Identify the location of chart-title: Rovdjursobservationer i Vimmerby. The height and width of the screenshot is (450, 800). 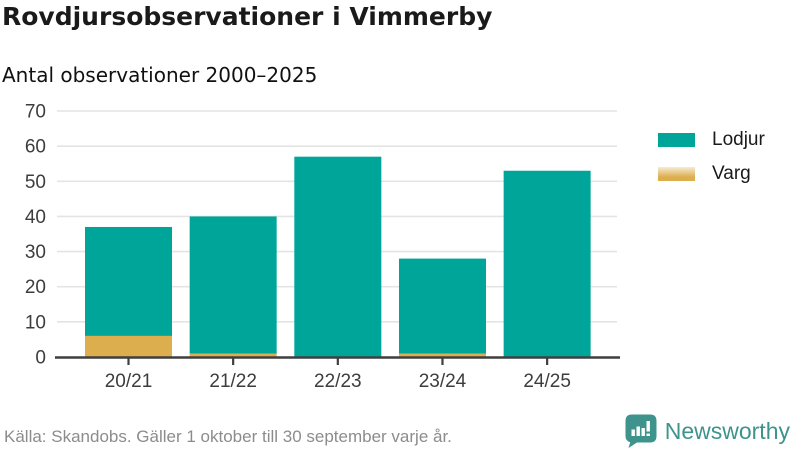
(247, 16).